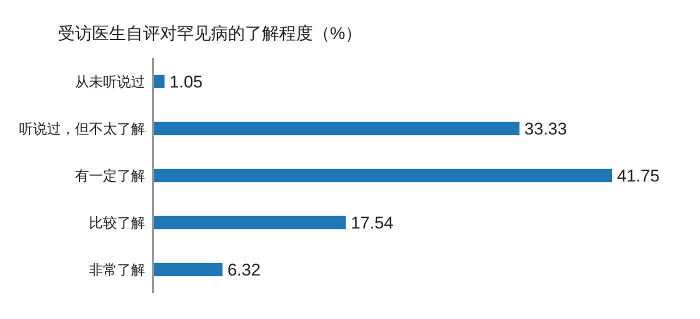  What do you see at coordinates (110, 81) in the screenshot?
I see `y-tick-label: 从未听说过` at bounding box center [110, 81].